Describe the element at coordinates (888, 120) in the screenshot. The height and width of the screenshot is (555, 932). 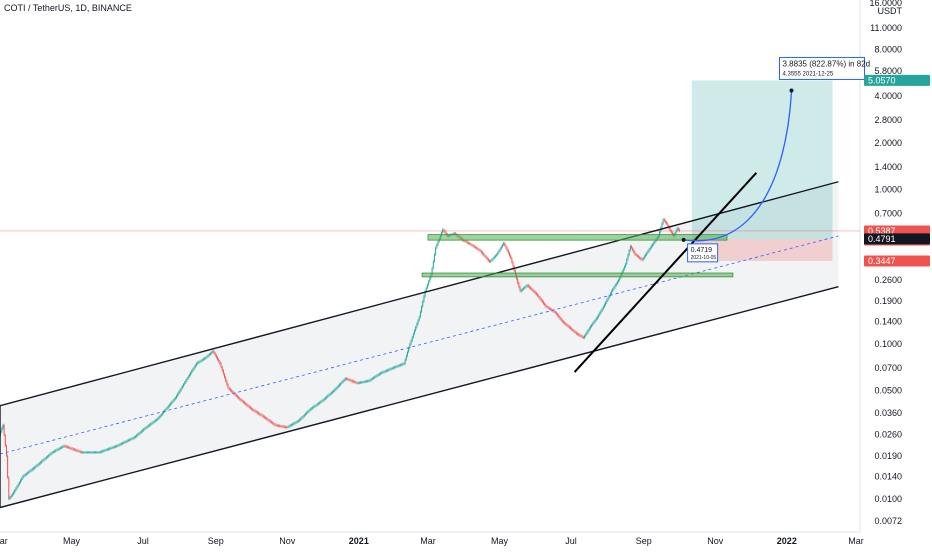
I see `y-tick-label: 2.8000` at that location.